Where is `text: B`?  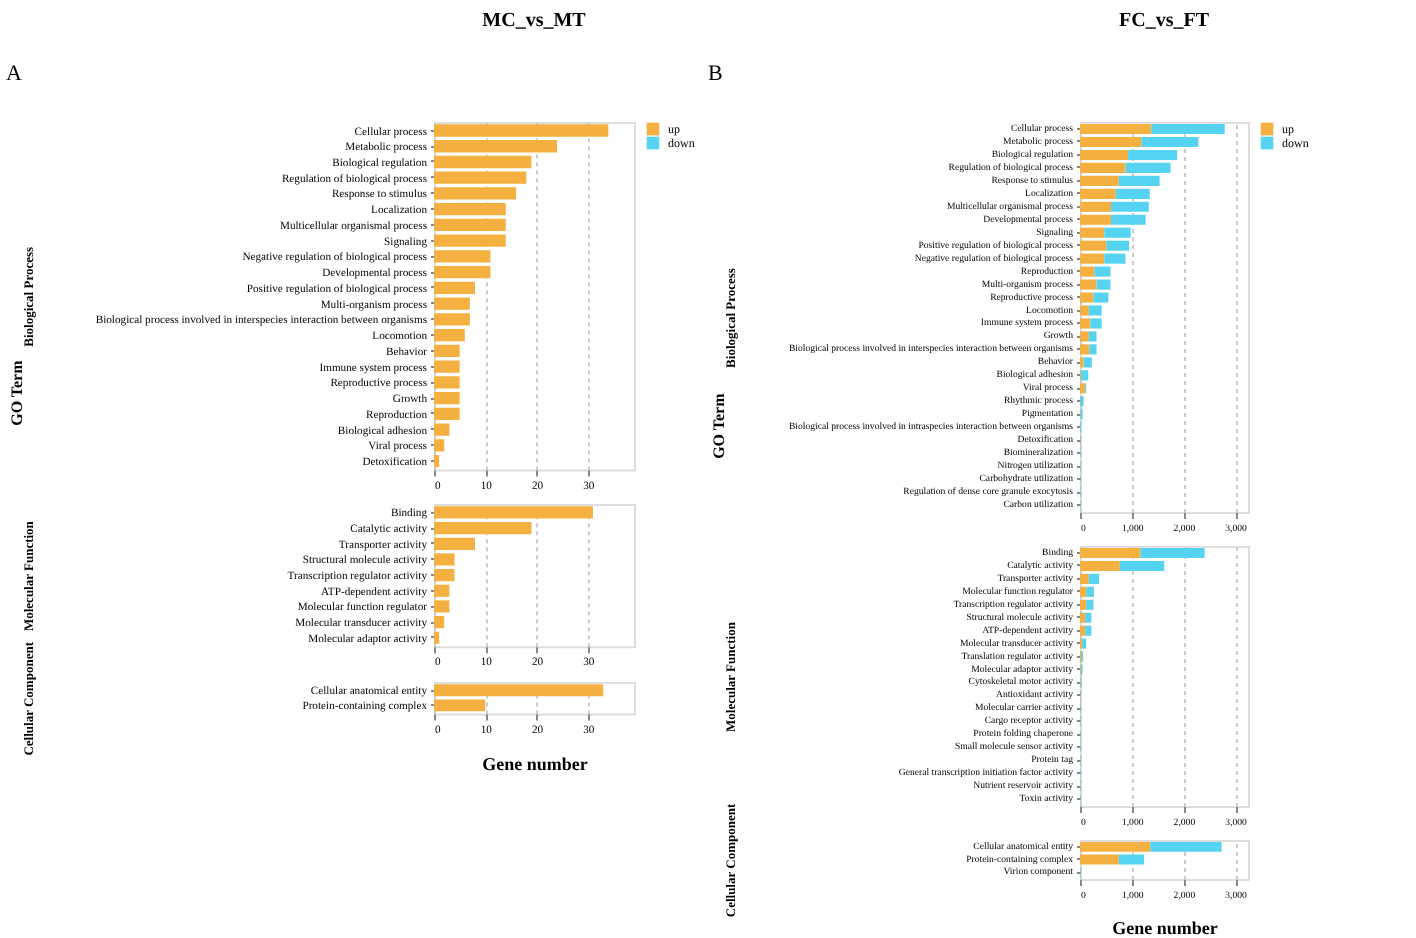 text: B is located at coordinates (715, 74).